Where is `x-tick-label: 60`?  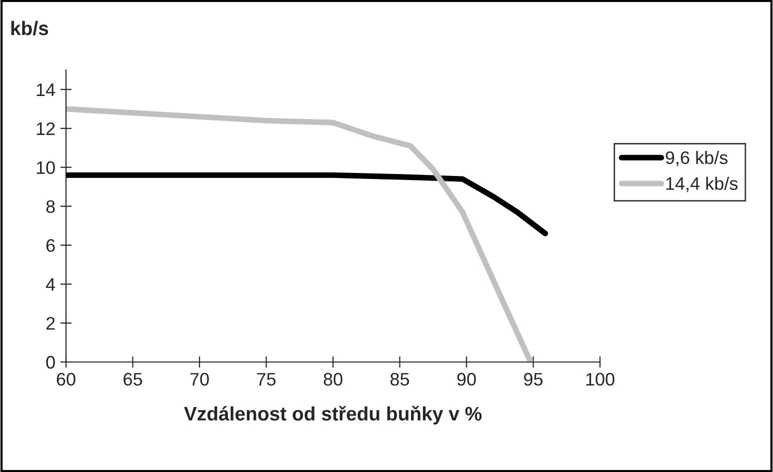
x-tick-label: 60 is located at coordinates (66, 379).